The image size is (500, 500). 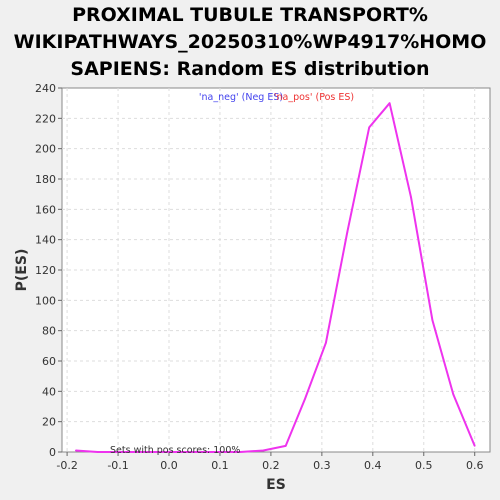 I want to click on x-axis-label: ES, so click(x=276, y=485).